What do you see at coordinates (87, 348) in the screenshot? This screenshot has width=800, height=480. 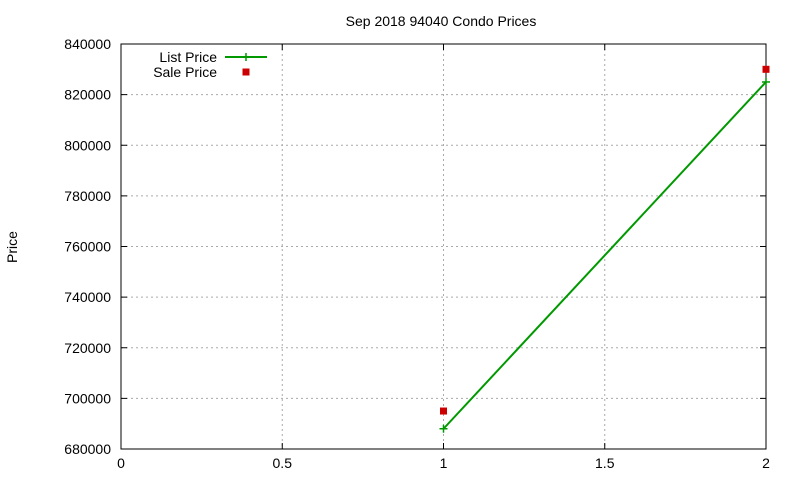 I see `y-tick-label: 720000` at bounding box center [87, 348].